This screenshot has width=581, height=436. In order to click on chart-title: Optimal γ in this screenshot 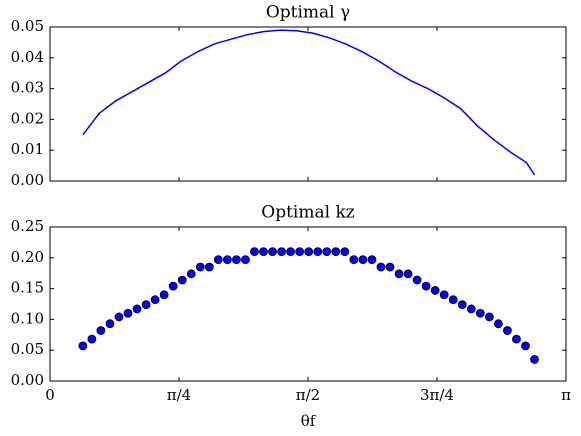, I will do `click(308, 13)`.